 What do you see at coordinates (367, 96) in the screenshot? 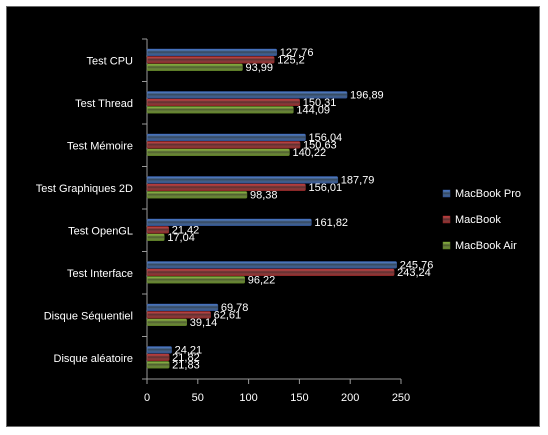
I see `data-label: 196,89` at bounding box center [367, 96].